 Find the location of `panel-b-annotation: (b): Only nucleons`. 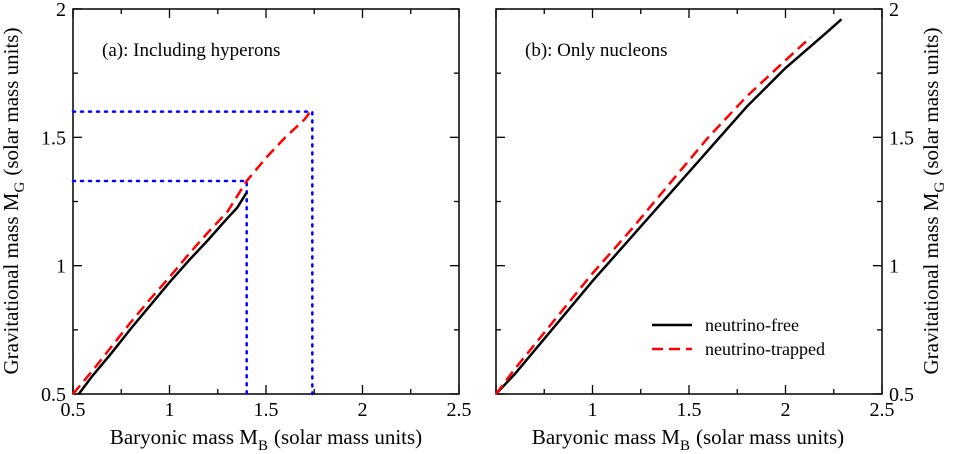

panel-b-annotation: (b): Only nucleons is located at coordinates (596, 50).